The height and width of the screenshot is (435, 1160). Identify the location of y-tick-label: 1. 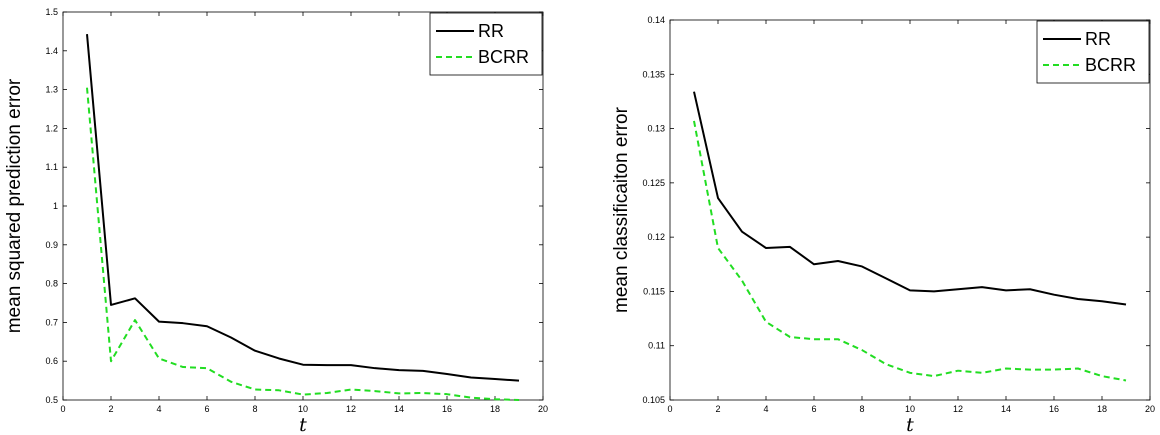
(55, 206).